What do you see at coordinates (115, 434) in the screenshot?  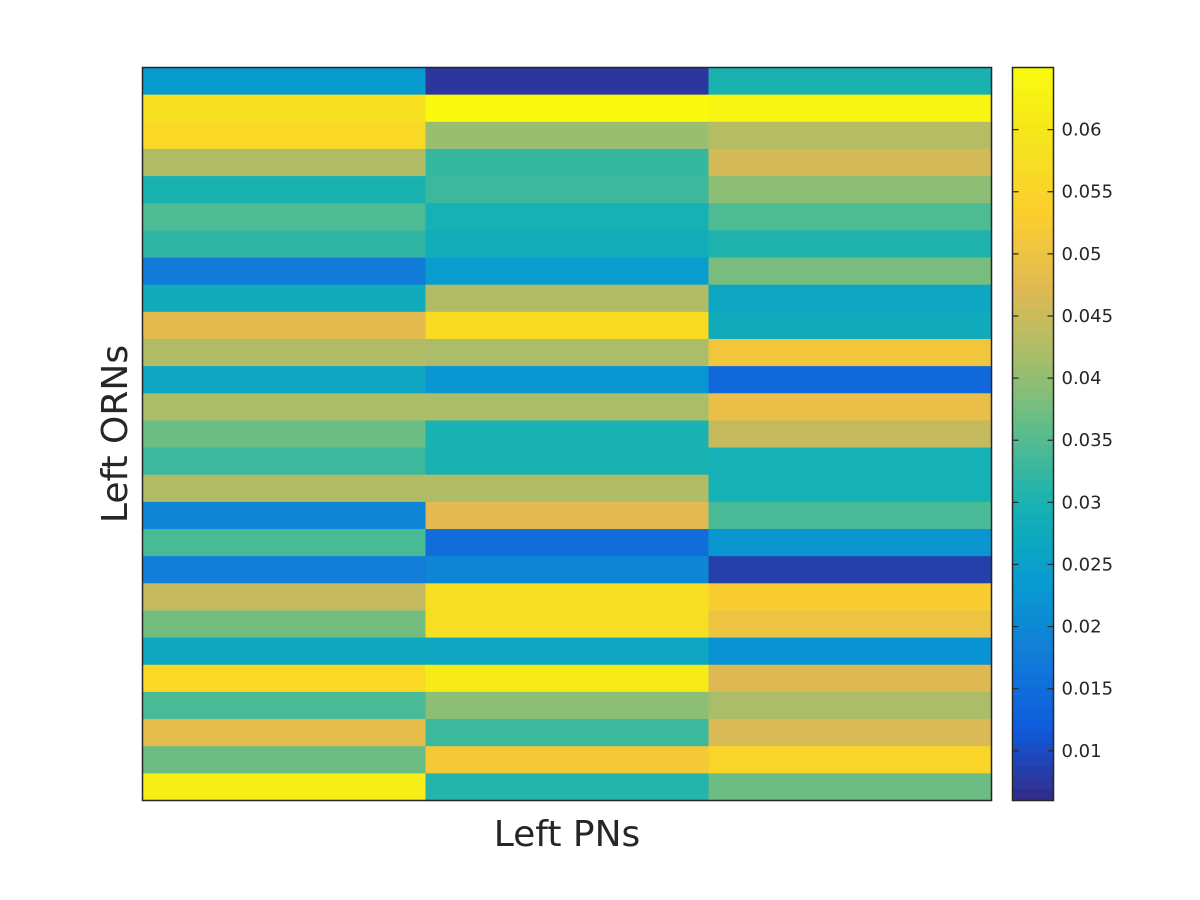 I see `y-axis-label: Left ORNs` at bounding box center [115, 434].